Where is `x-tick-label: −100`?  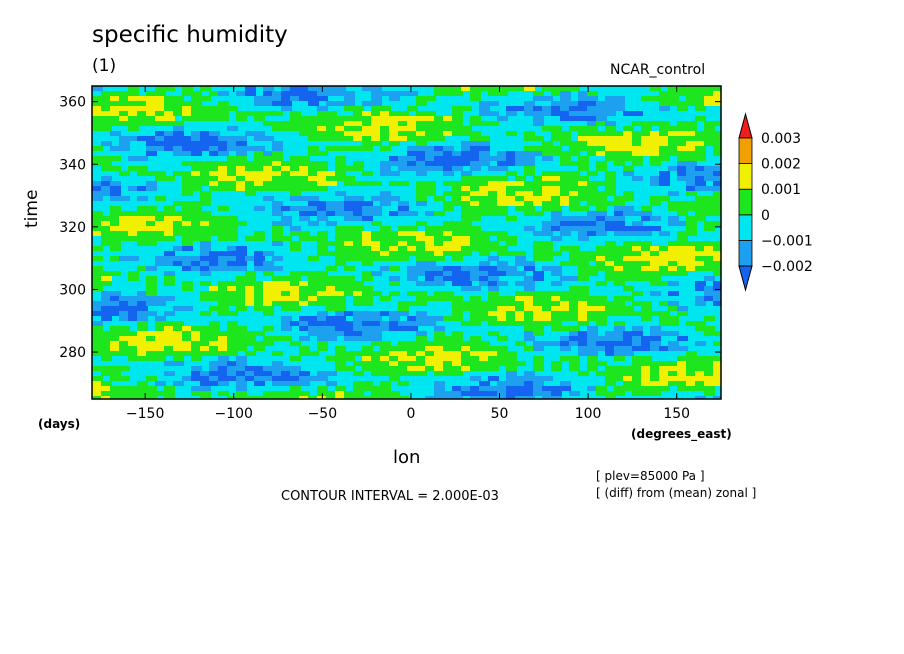
x-tick-label: −100 is located at coordinates (234, 414).